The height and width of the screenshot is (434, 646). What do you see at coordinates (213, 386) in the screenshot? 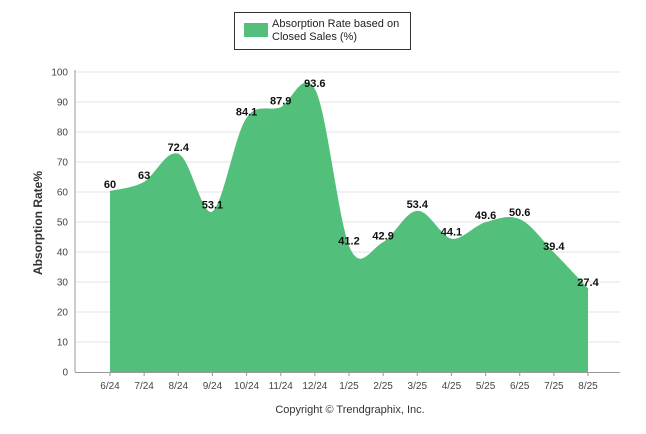
I see `x-tick-label-3: 9/24` at bounding box center [213, 386].